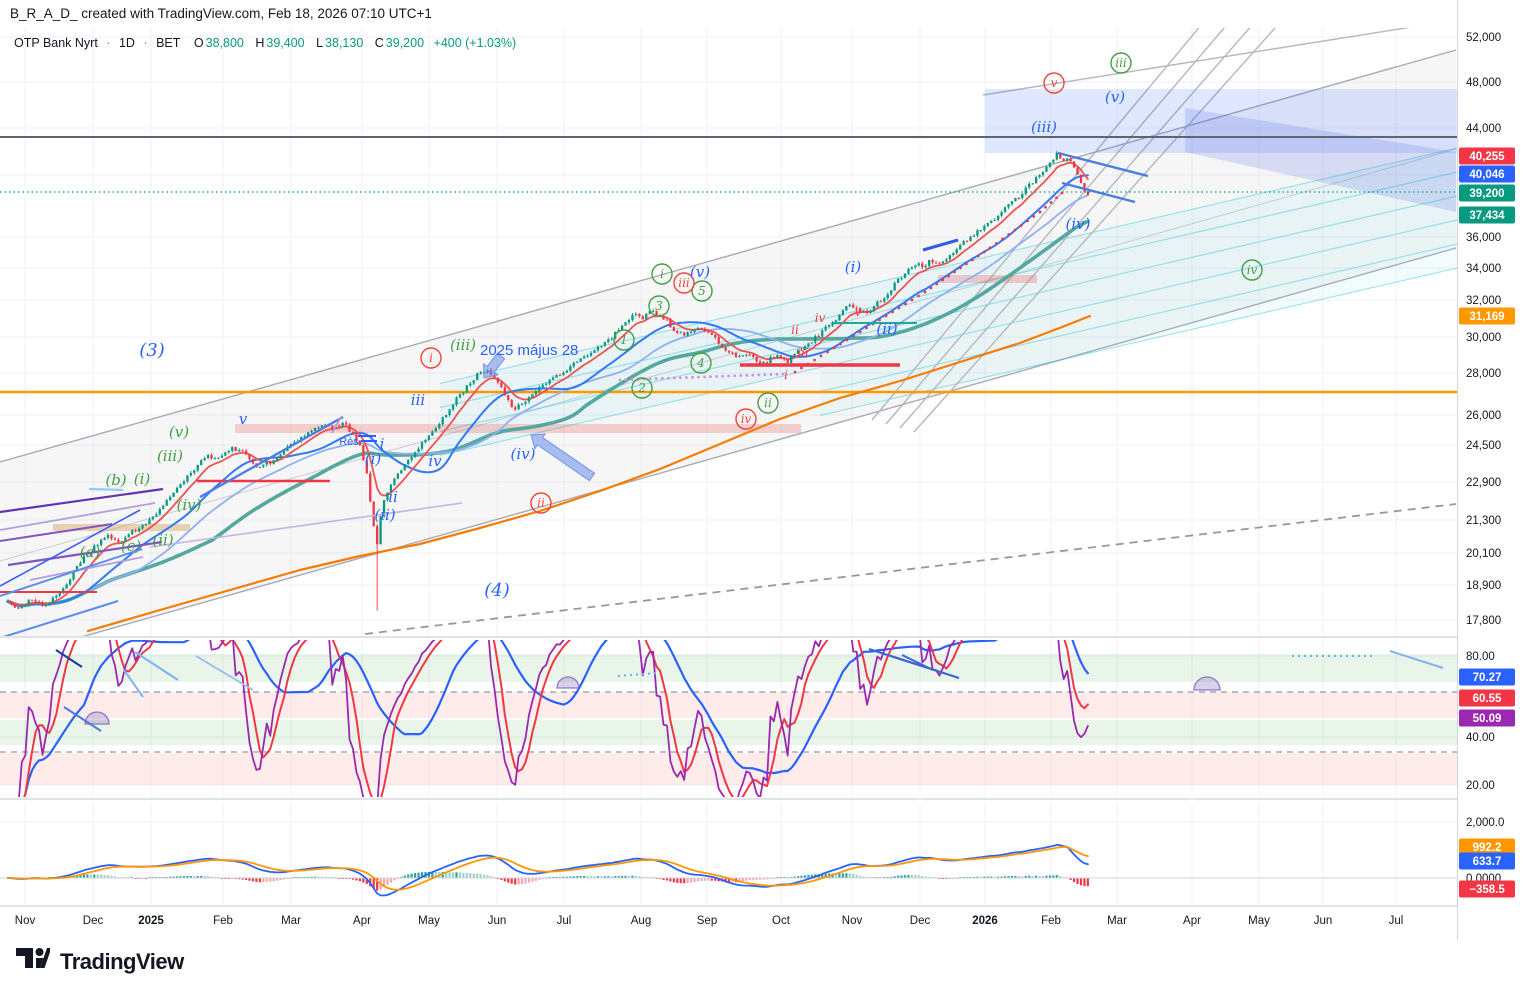  I want to click on price-badge: 70.27, so click(1487, 677).